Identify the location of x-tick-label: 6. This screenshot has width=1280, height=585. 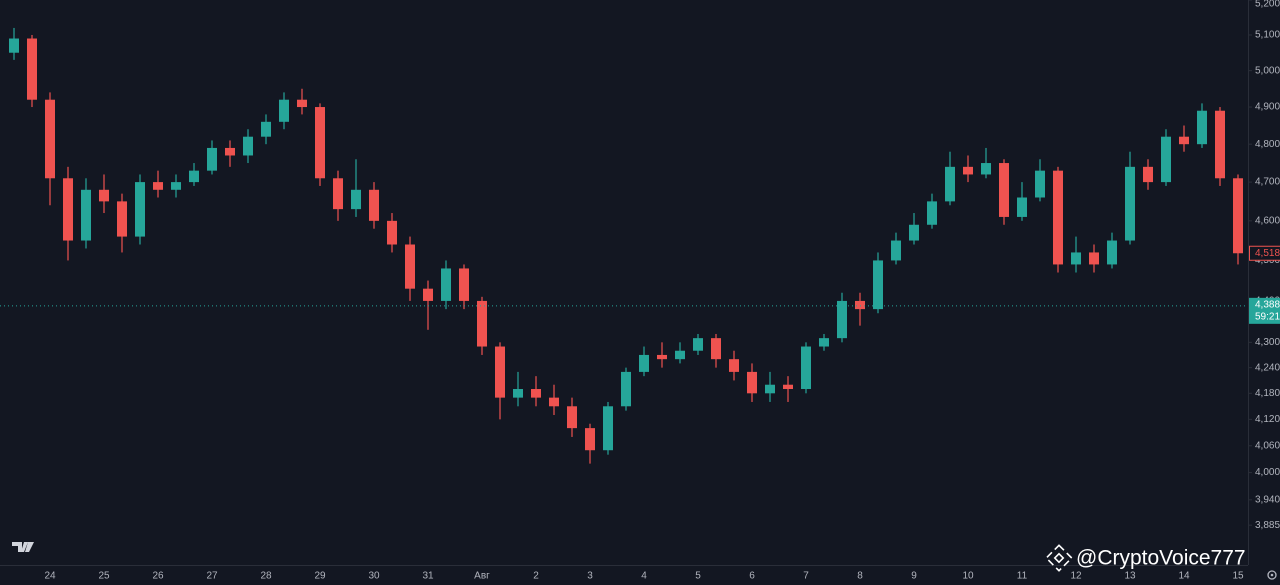
(752, 576).